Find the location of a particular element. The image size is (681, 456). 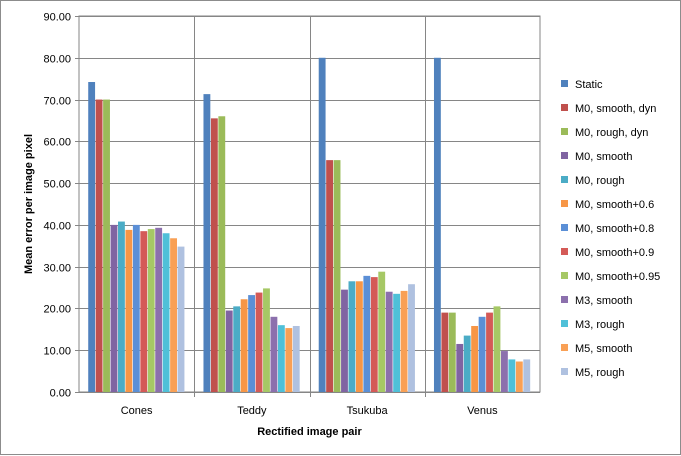

y-tick-label: 70.00 is located at coordinates (57, 102).